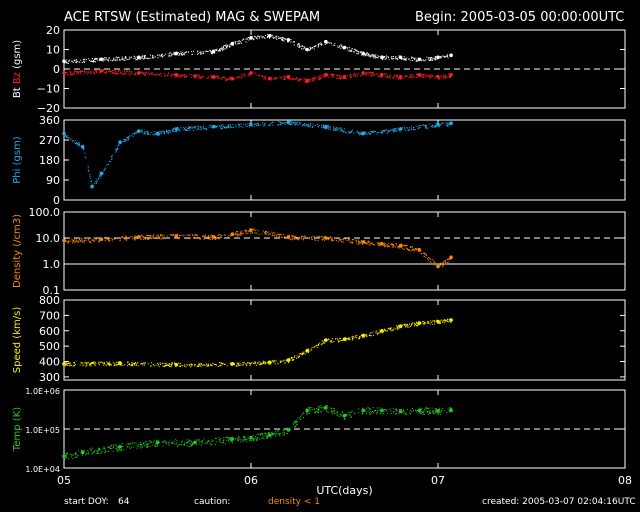 The image size is (640, 512). Describe the element at coordinates (251, 480) in the screenshot. I see `x-tick-label: 06` at that location.